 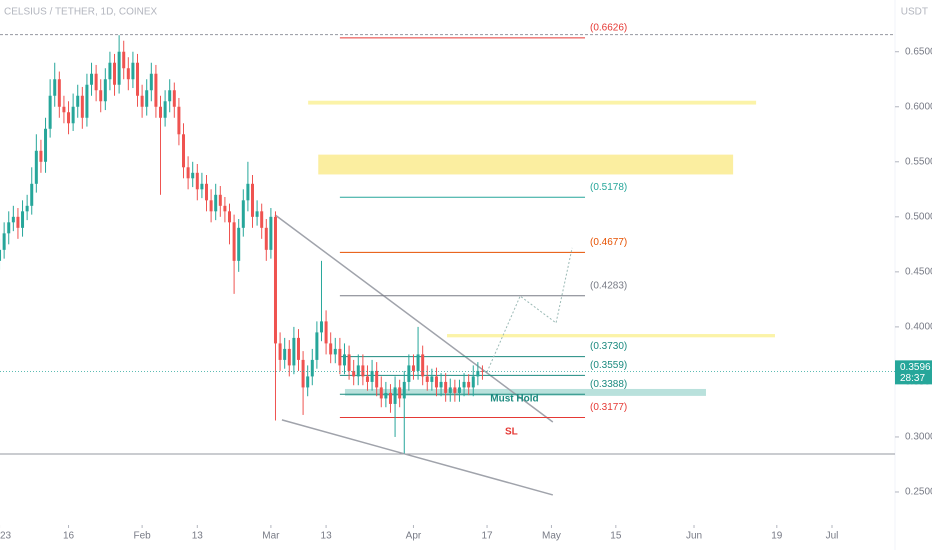 What do you see at coordinates (6, 536) in the screenshot?
I see `x-tick-label: 23` at bounding box center [6, 536].